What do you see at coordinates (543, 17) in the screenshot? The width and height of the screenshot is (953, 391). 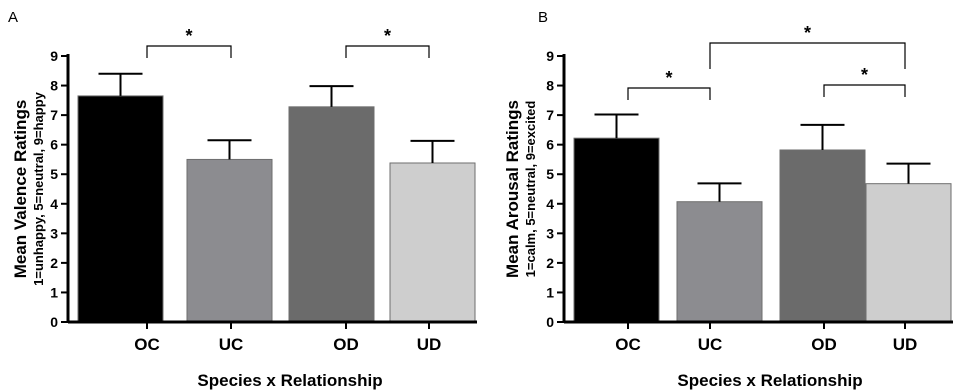 I see `panel-label: B` at bounding box center [543, 17].